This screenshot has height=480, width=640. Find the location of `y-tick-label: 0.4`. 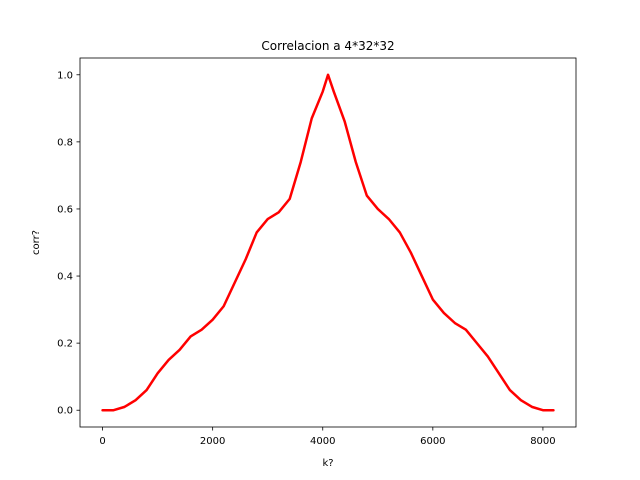

y-tick-label: 0.4 is located at coordinates (65, 277).